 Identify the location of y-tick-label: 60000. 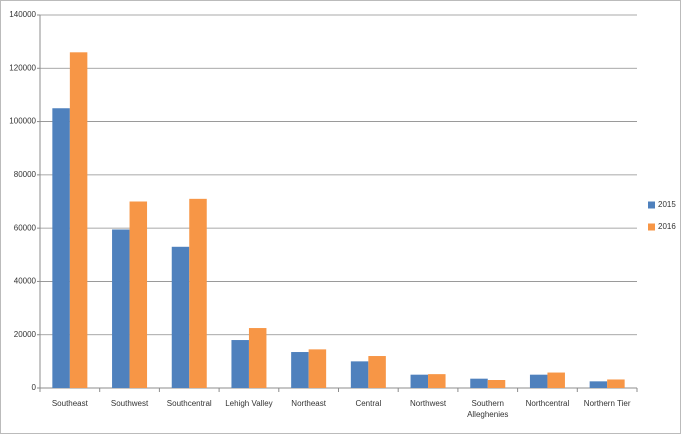
(25, 227).